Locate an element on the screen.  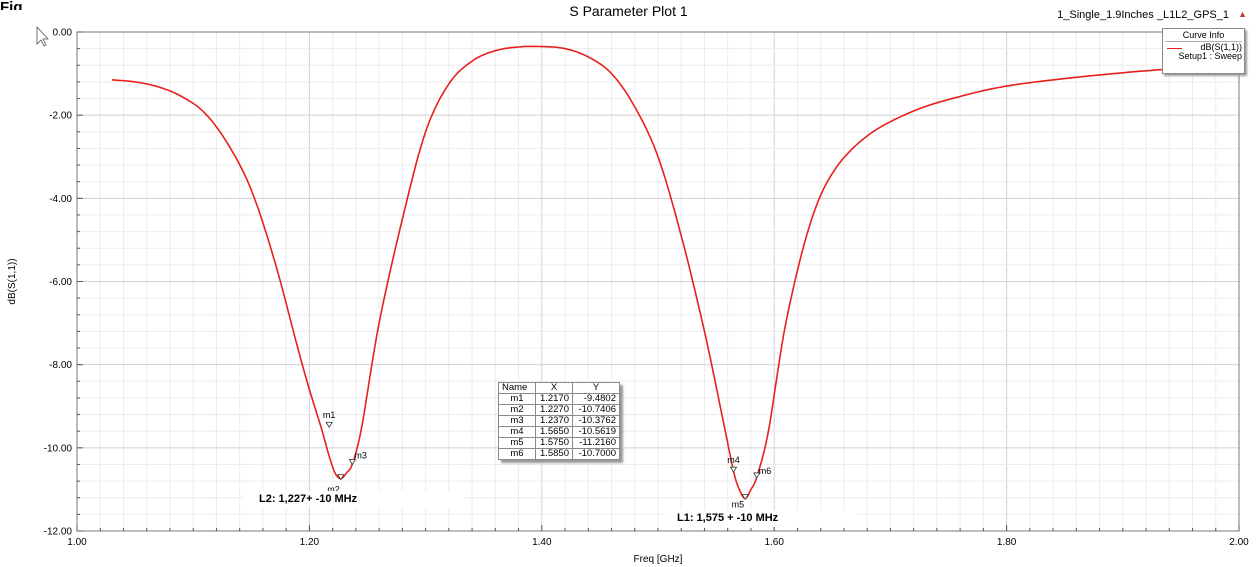
marker-table-header: X is located at coordinates (554, 388).